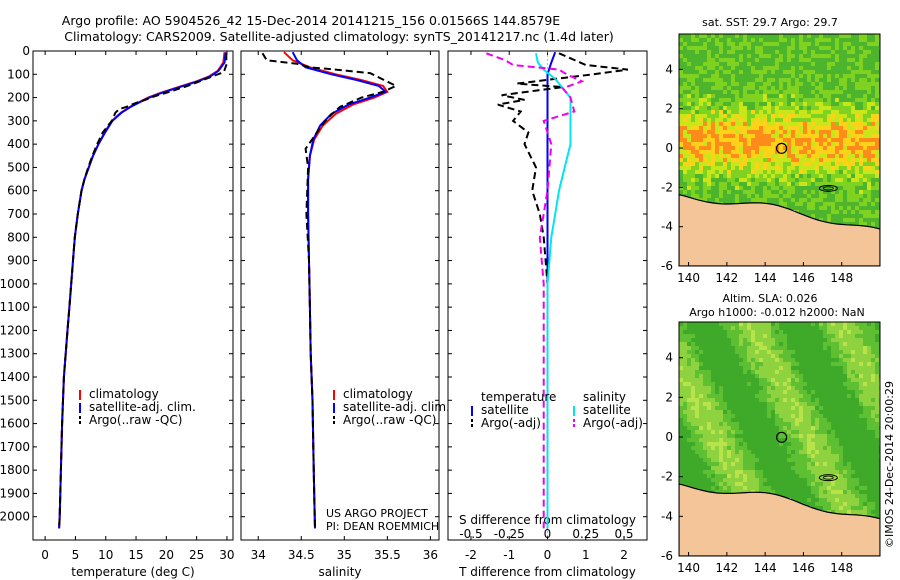 The image size is (900, 580). What do you see at coordinates (688, 278) in the screenshot?
I see `sst-map-xtick-label: 140` at bounding box center [688, 278].